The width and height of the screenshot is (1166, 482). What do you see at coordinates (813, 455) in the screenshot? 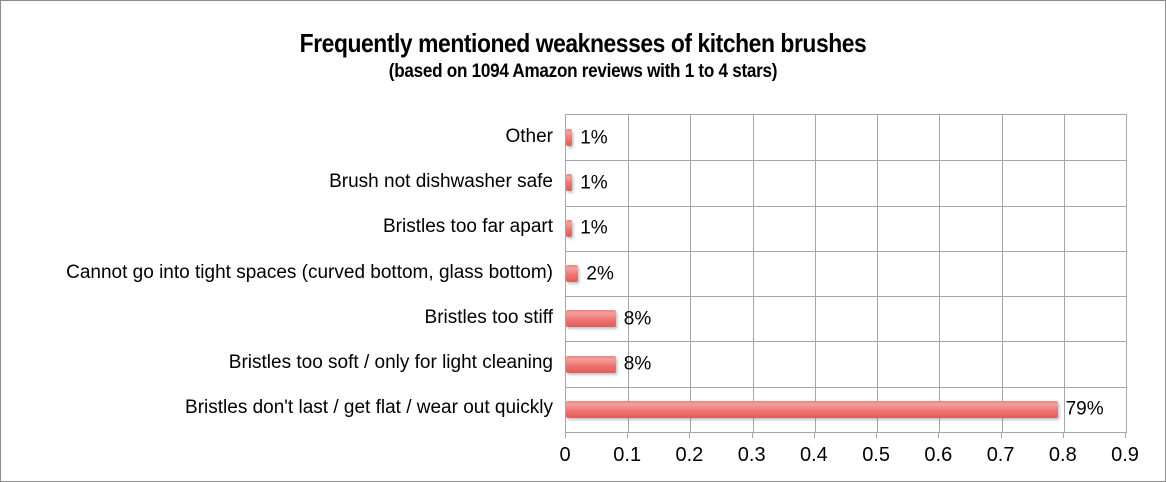
I see `x-tick-label: 0.4` at bounding box center [813, 455].